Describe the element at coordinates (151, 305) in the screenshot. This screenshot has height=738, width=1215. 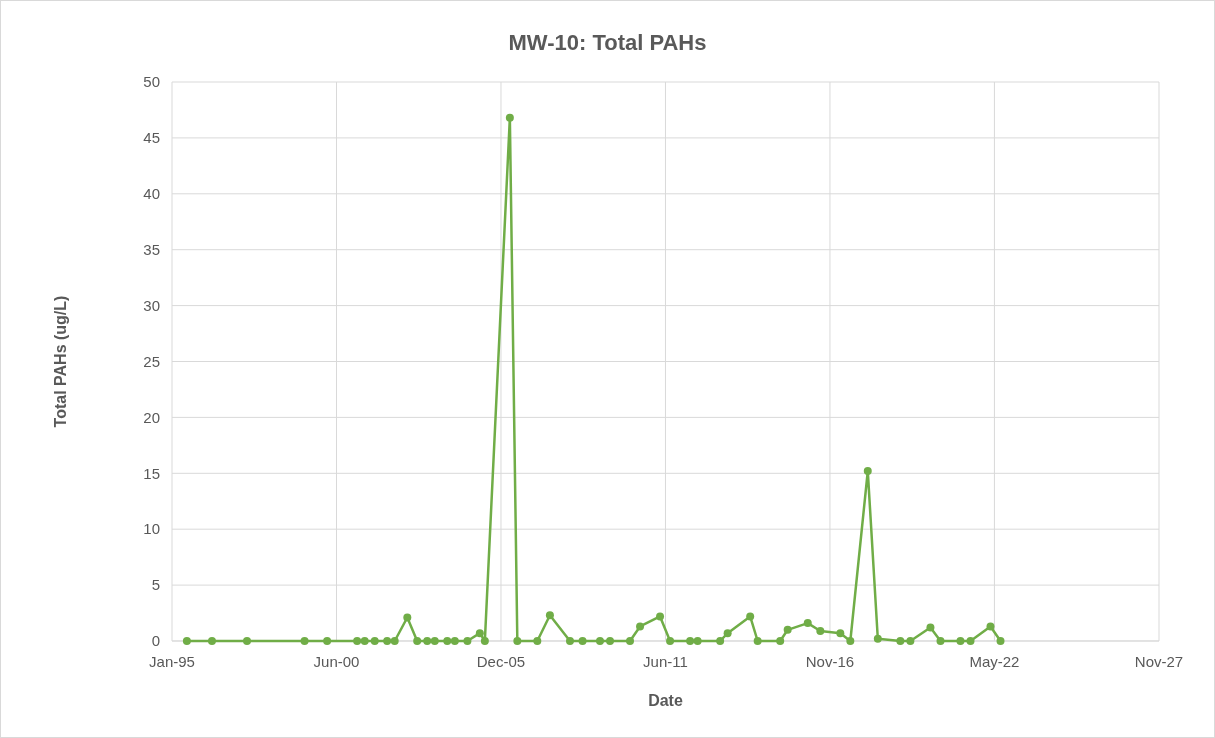
I see `y-tick-label: 30` at that location.